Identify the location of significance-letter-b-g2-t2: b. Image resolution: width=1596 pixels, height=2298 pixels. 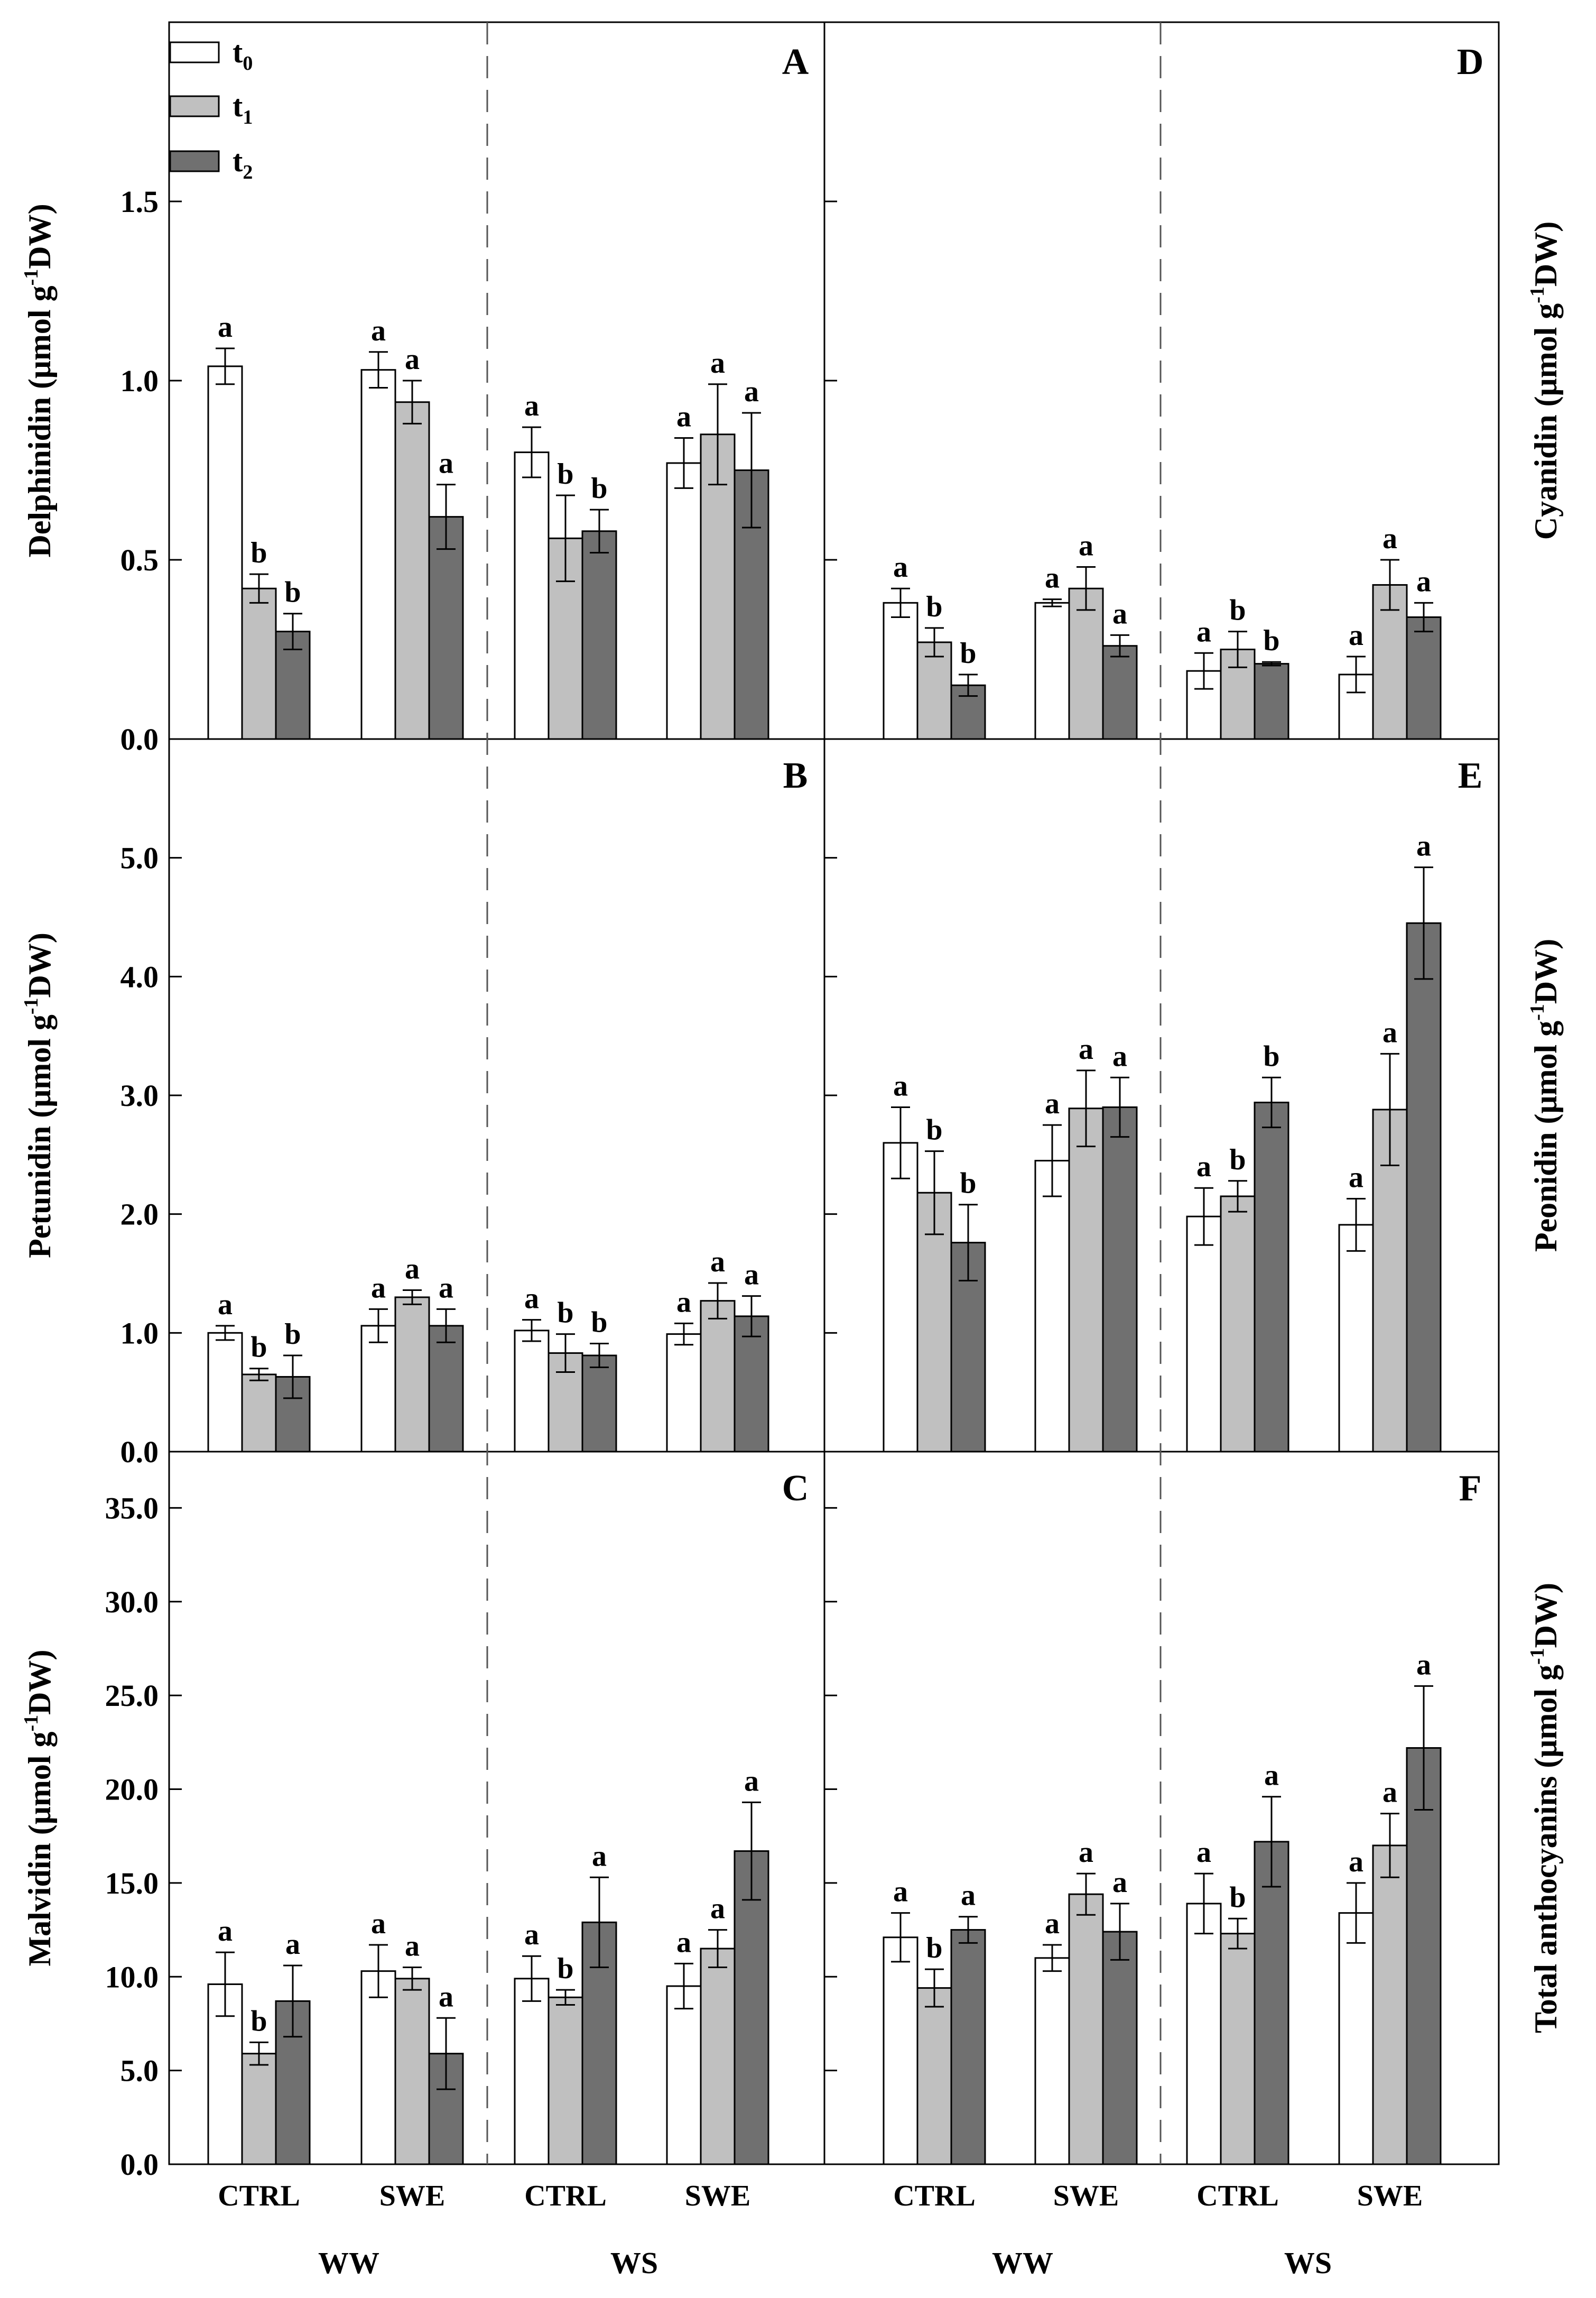
(599, 1322).